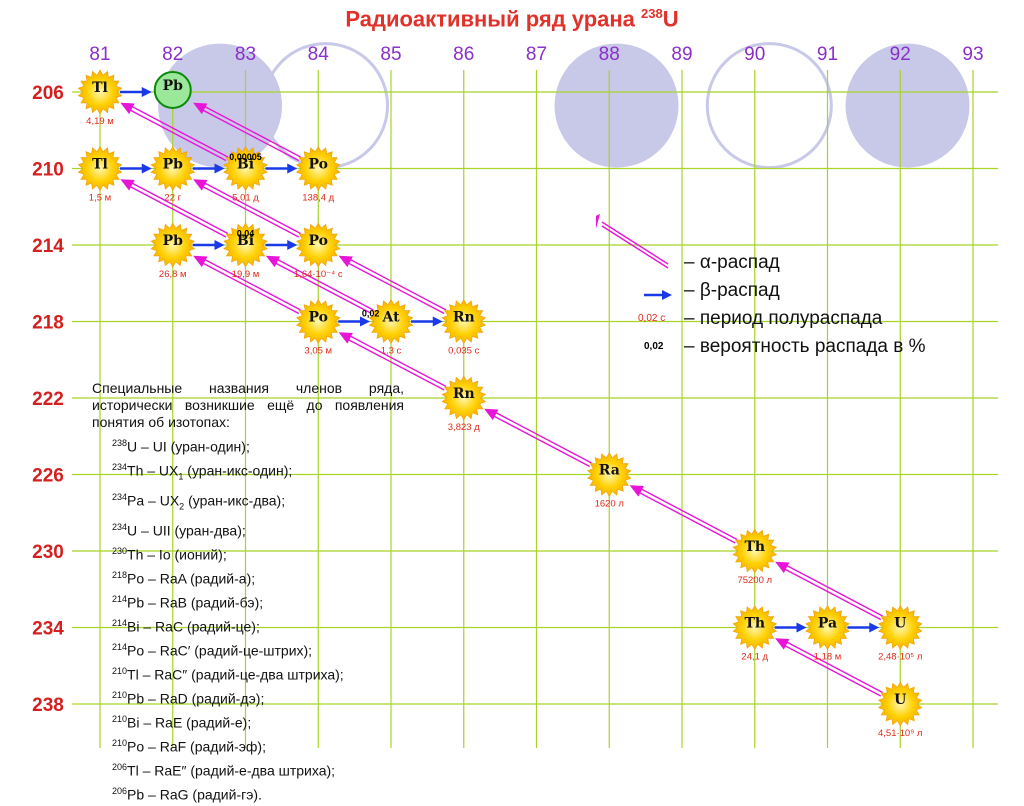 This screenshot has height=806, width=1024. I want to click on proton-number-label: 89, so click(681, 54).